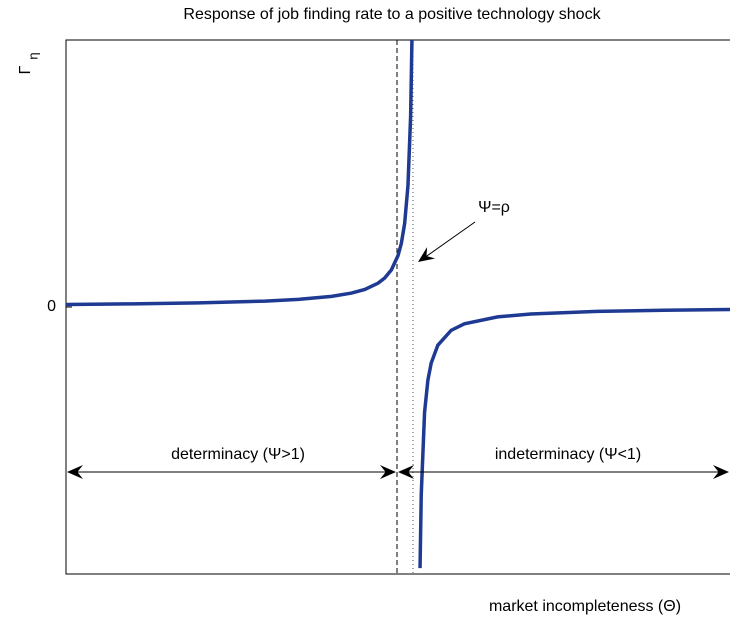 This screenshot has height=623, width=730. What do you see at coordinates (32, 55) in the screenshot?
I see `y-axis-subscript: η` at bounding box center [32, 55].